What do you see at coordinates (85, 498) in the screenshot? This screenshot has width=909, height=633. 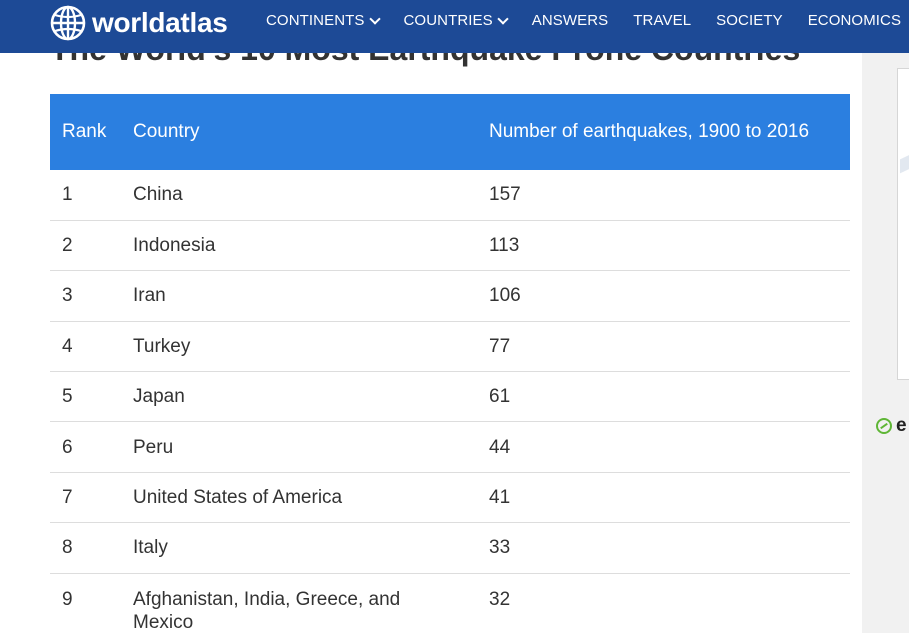 I see `rank-cell: 7` at bounding box center [85, 498].